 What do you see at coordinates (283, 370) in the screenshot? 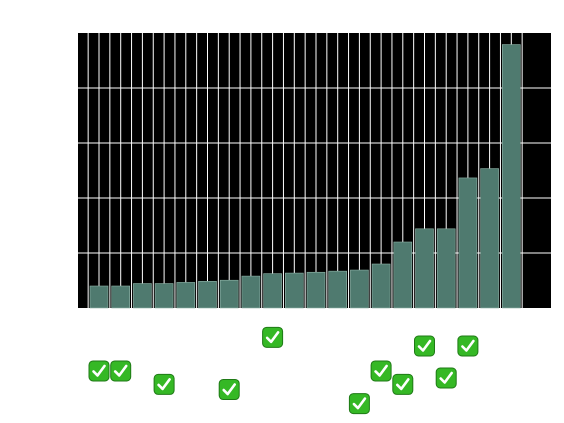
I see `check-markers` at bounding box center [283, 370].